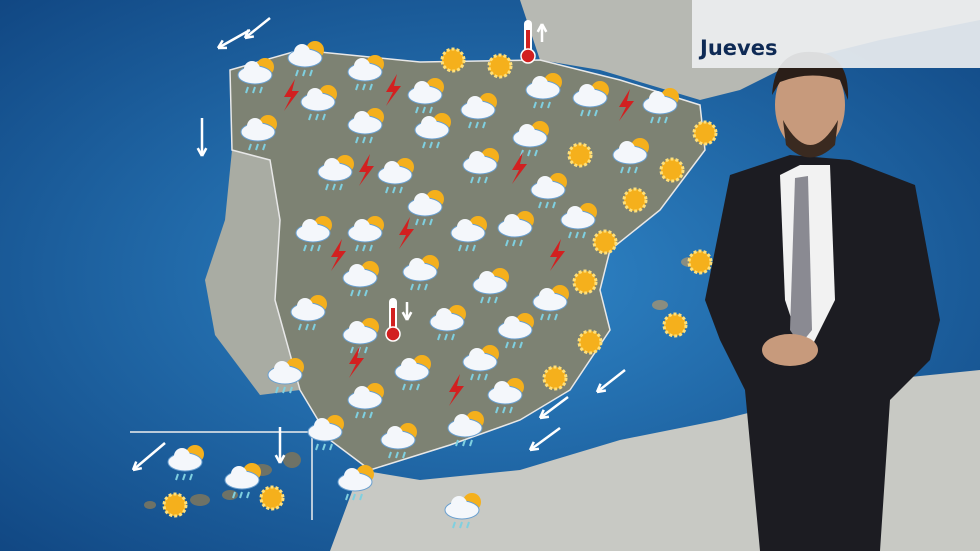 The image size is (980, 551). I want to click on thermometer-up-icon, so click(528, 42).